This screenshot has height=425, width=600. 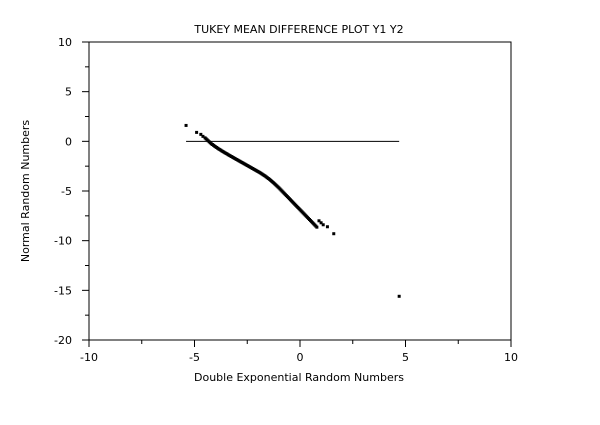 I want to click on x-tick-label: 10, so click(x=511, y=357).